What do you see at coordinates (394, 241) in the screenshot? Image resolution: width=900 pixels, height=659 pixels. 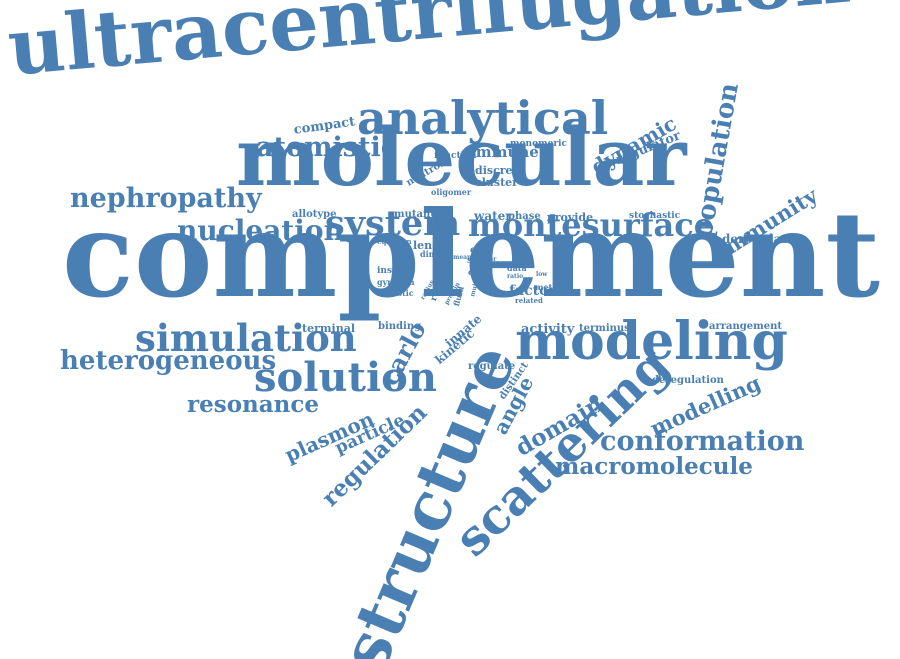 I see `cloud-word: equation` at bounding box center [394, 241].